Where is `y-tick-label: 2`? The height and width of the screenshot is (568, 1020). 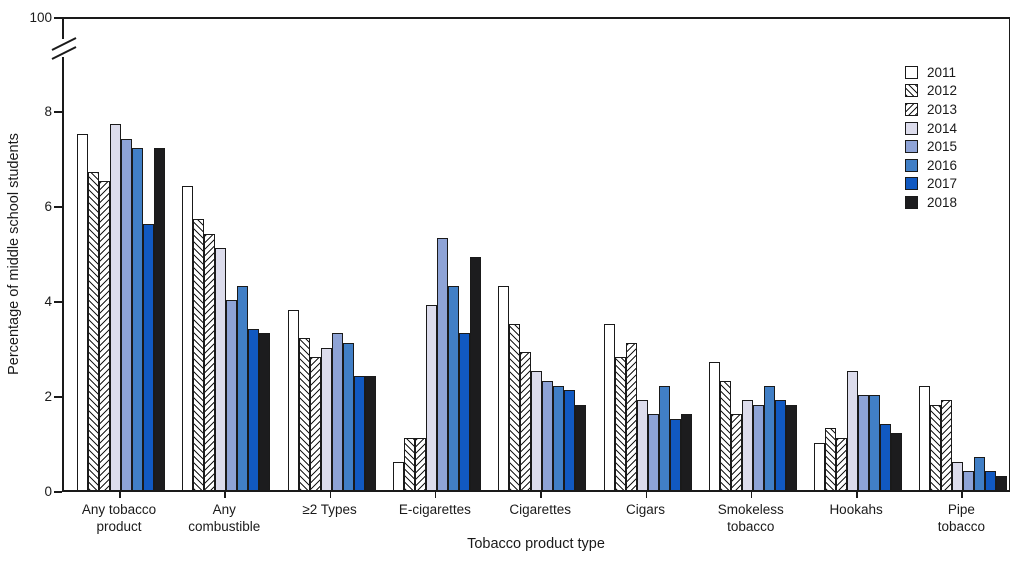 y-tick-label: 2 is located at coordinates (48, 396).